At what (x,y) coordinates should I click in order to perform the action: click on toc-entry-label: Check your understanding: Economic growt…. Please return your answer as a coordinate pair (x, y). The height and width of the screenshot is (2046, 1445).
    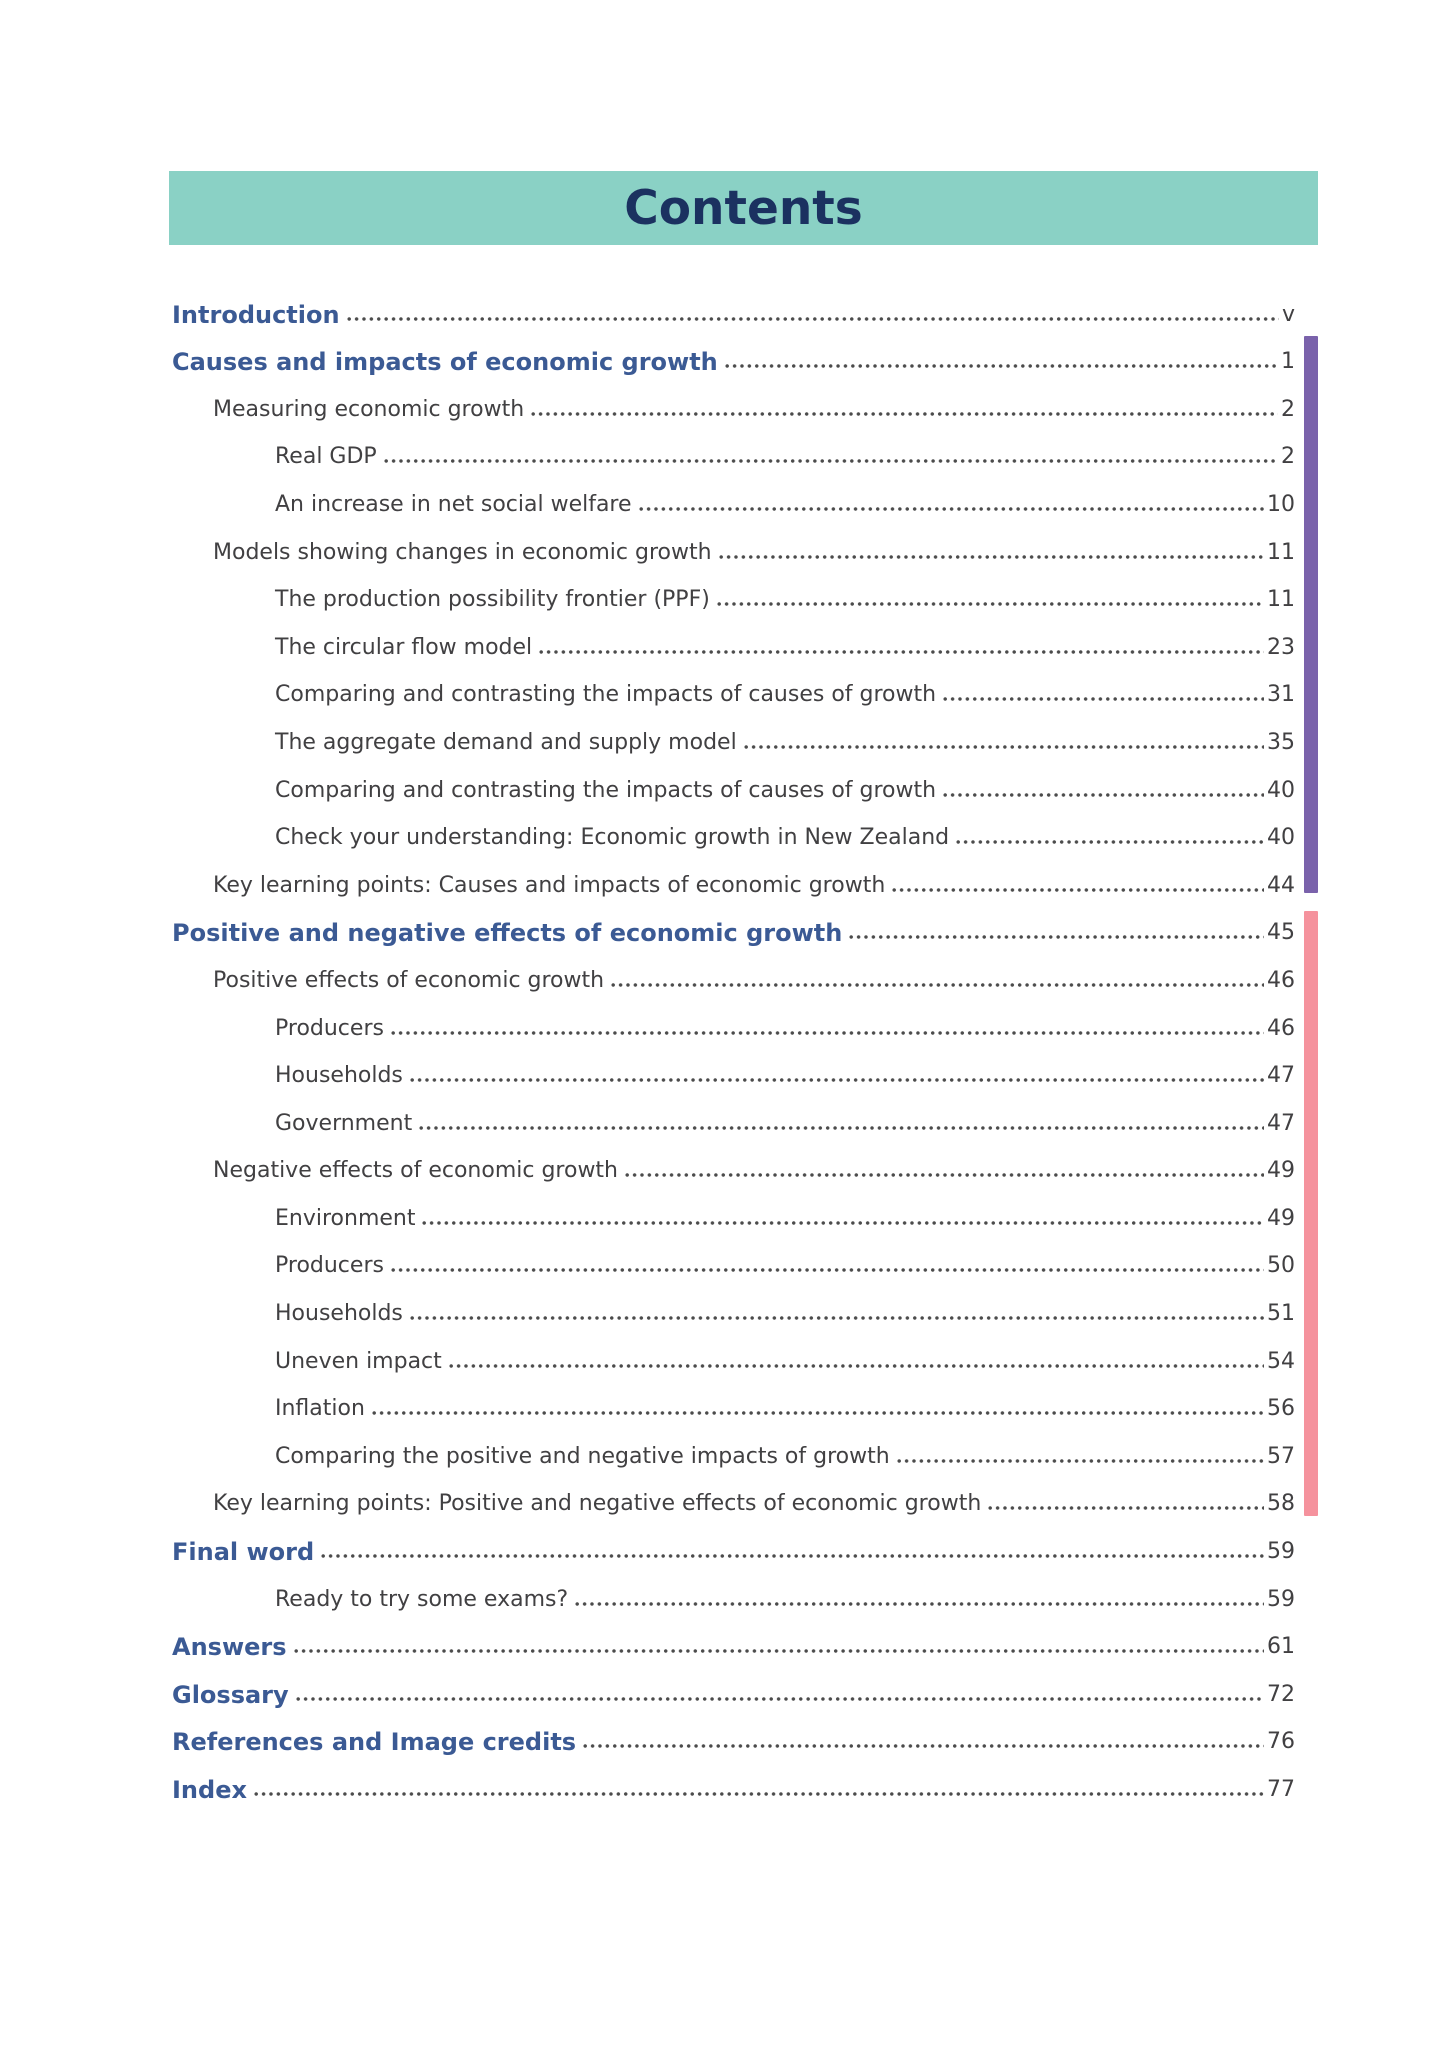
    Looking at the image, I should click on (612, 838).